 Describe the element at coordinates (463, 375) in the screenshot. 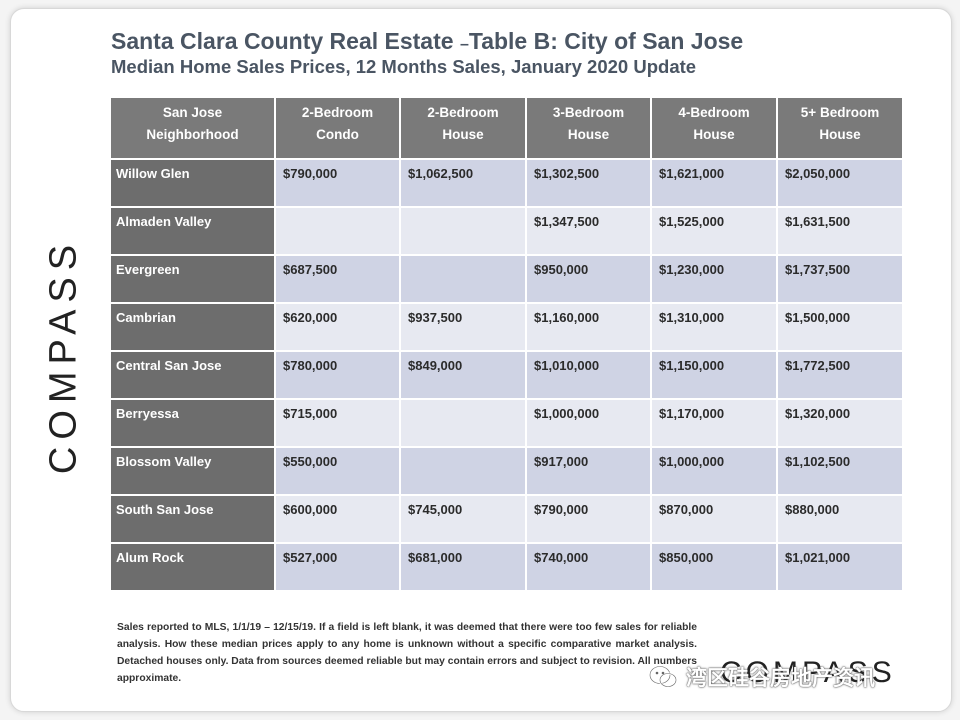

I see `price-cell: $849,000` at that location.